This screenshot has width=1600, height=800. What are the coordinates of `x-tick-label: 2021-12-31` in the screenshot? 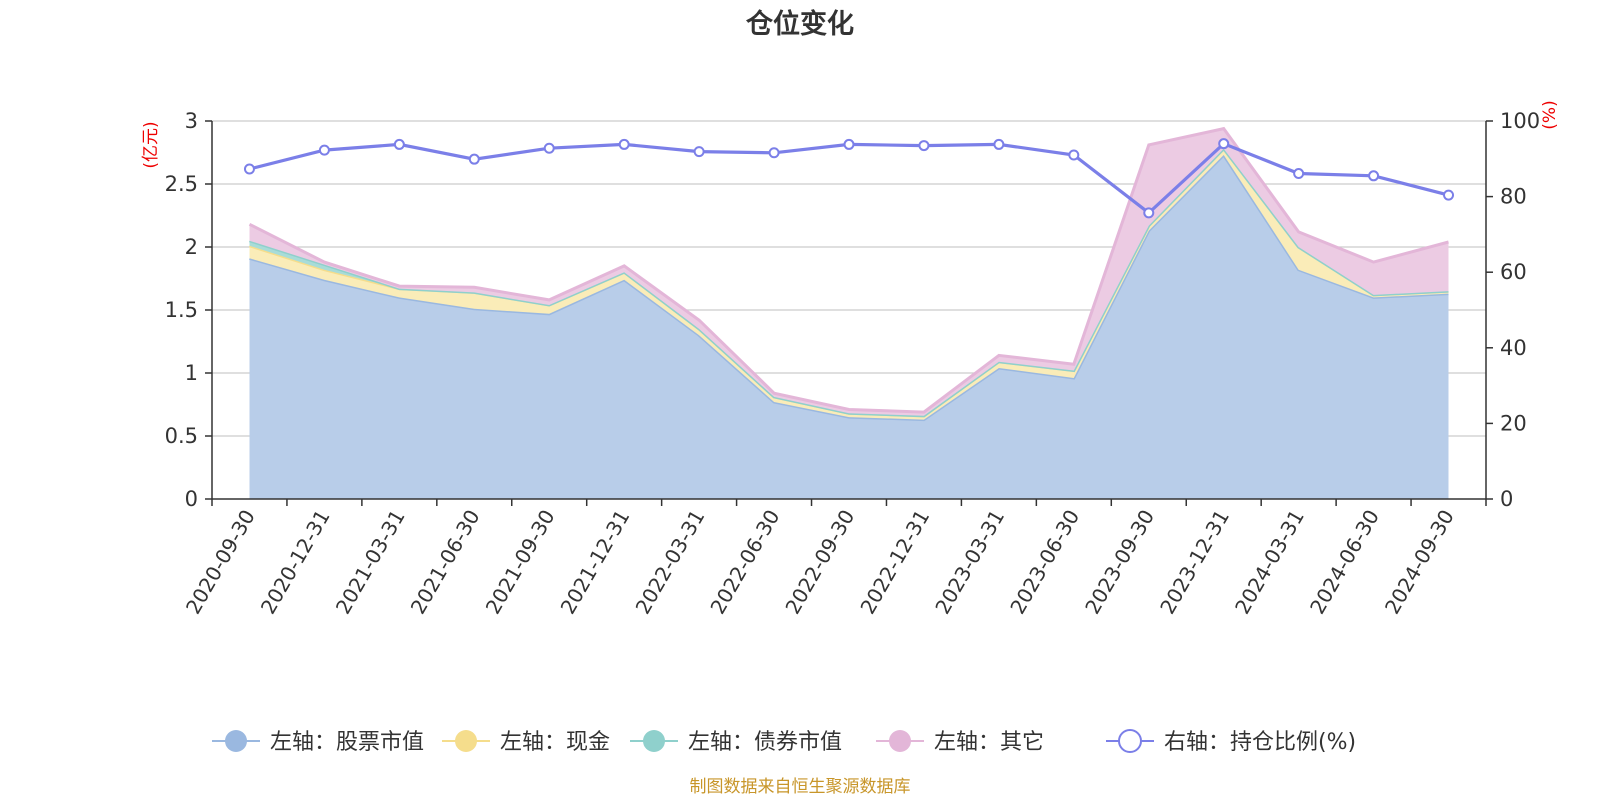 It's located at (595, 562).